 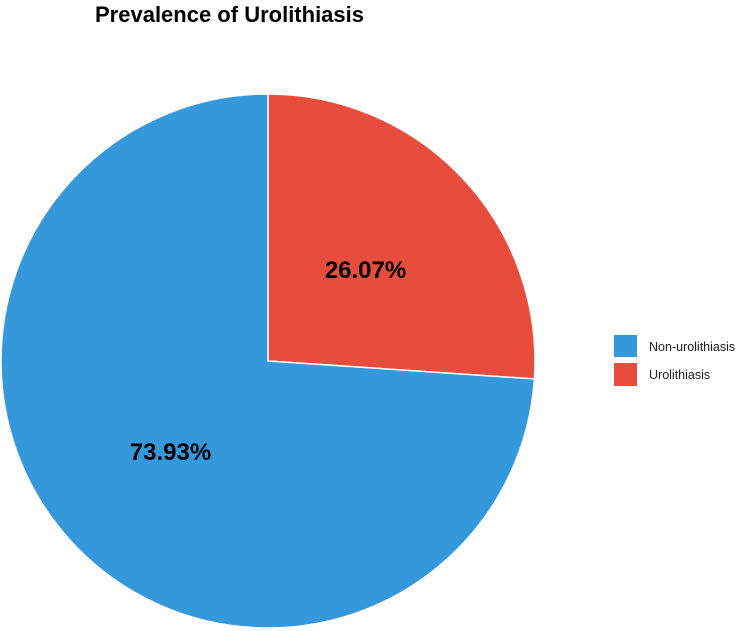 I want to click on slice-label-non-urolithiasis: 73.93%, so click(x=170, y=452).